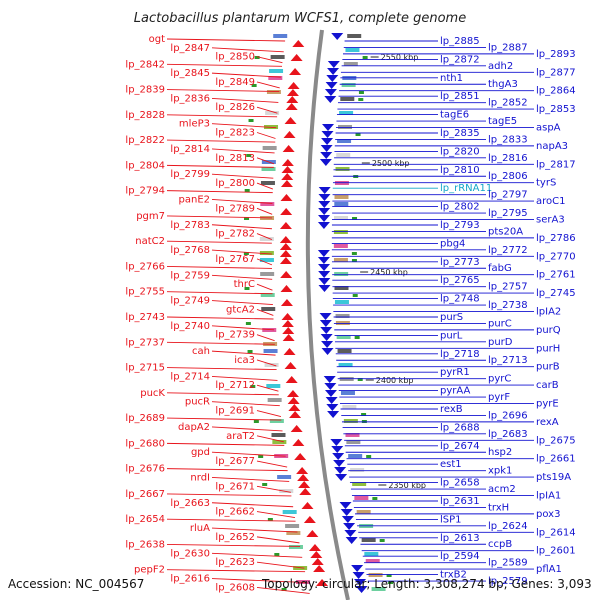 The width and height of the screenshot is (600, 600). What do you see at coordinates (152, 393) in the screenshot?
I see `forward-gene-label: pucK` at bounding box center [152, 393].